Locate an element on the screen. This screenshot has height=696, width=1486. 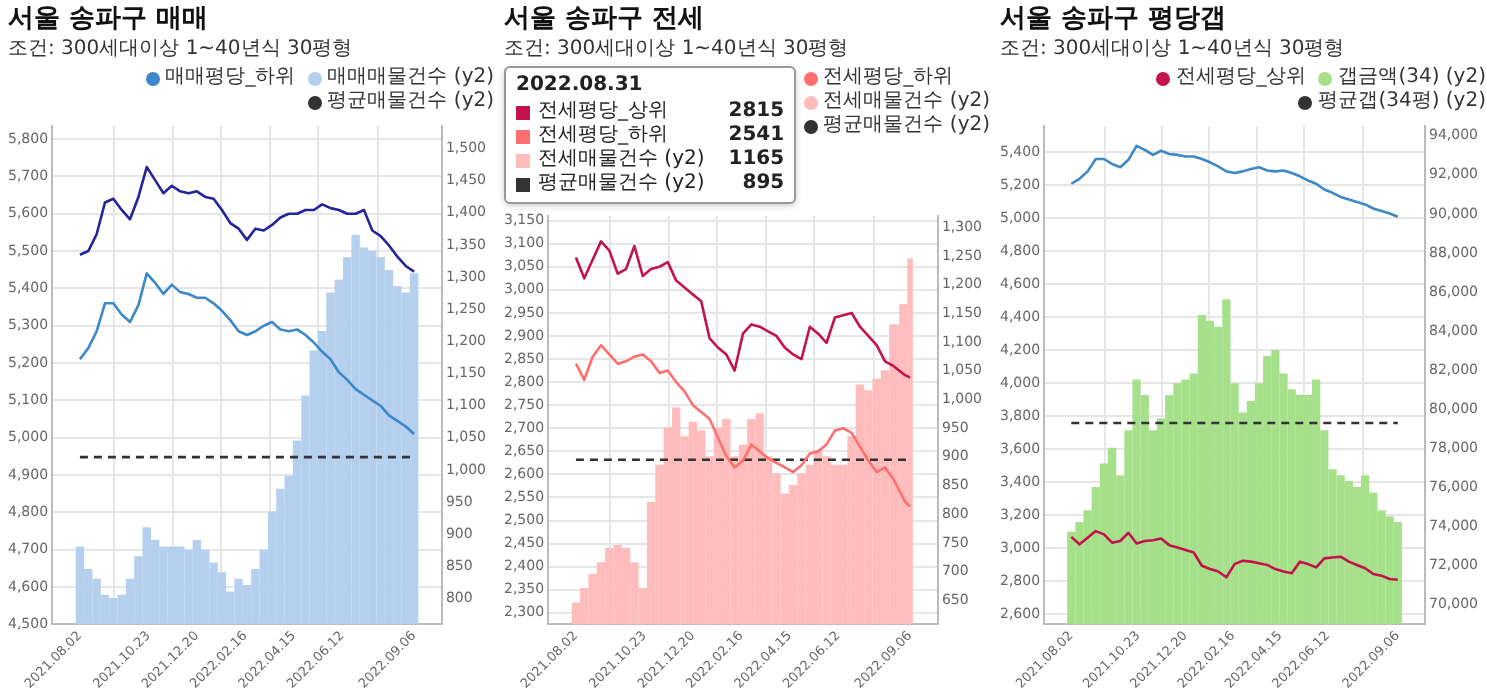
chart-title: 서울 송파구 매매 is located at coordinates (109, 20).